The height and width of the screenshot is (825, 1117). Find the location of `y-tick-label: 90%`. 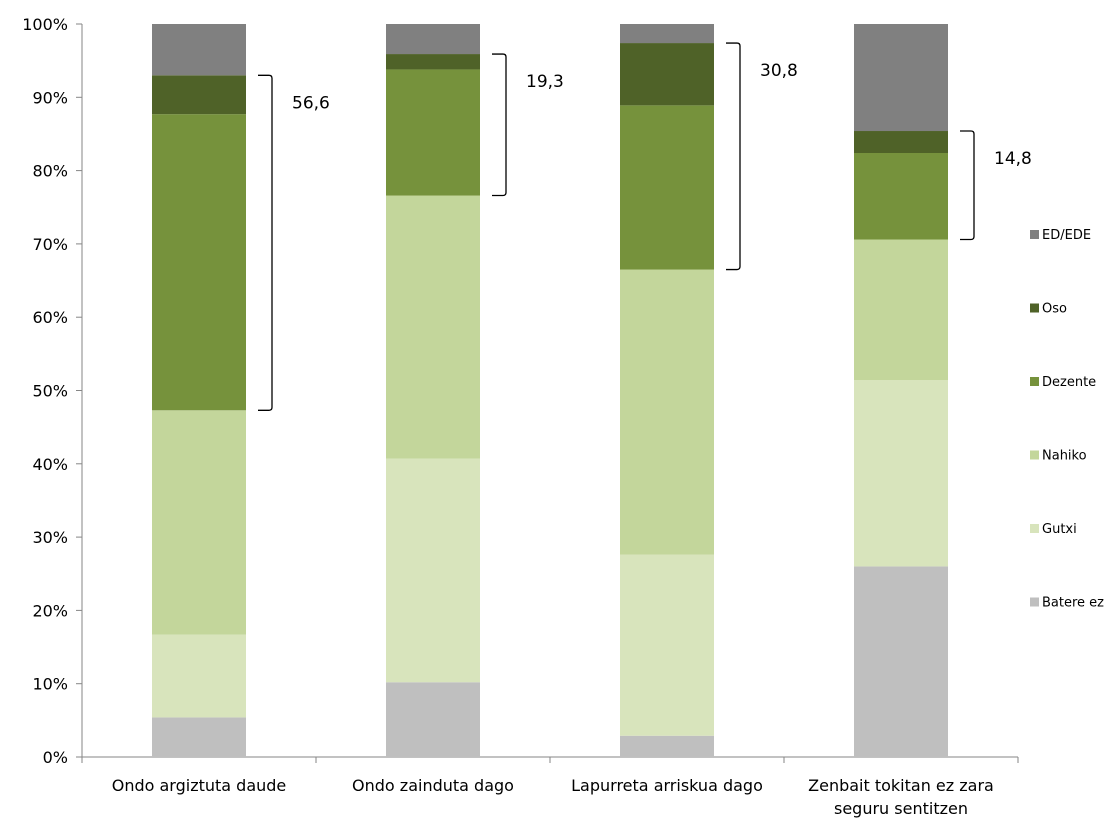

y-tick-label: 90% is located at coordinates (50, 97).